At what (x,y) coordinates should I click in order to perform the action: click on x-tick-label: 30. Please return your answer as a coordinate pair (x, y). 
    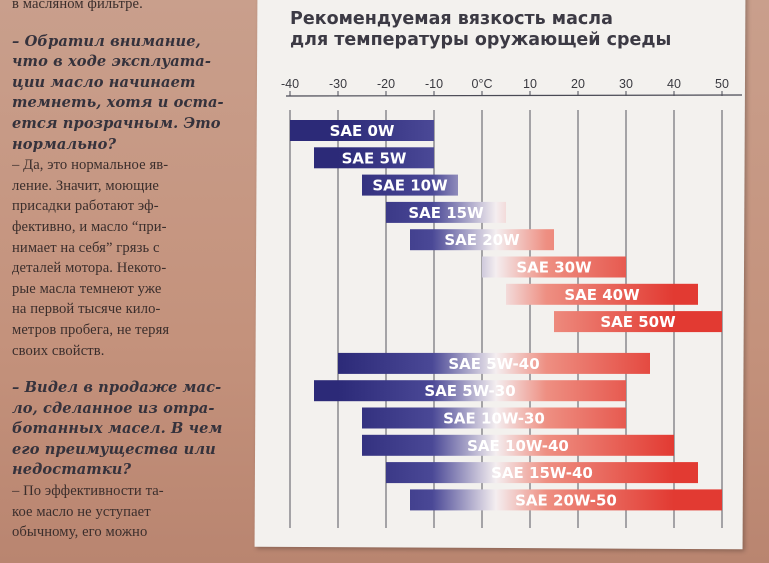
    Looking at the image, I should click on (626, 84).